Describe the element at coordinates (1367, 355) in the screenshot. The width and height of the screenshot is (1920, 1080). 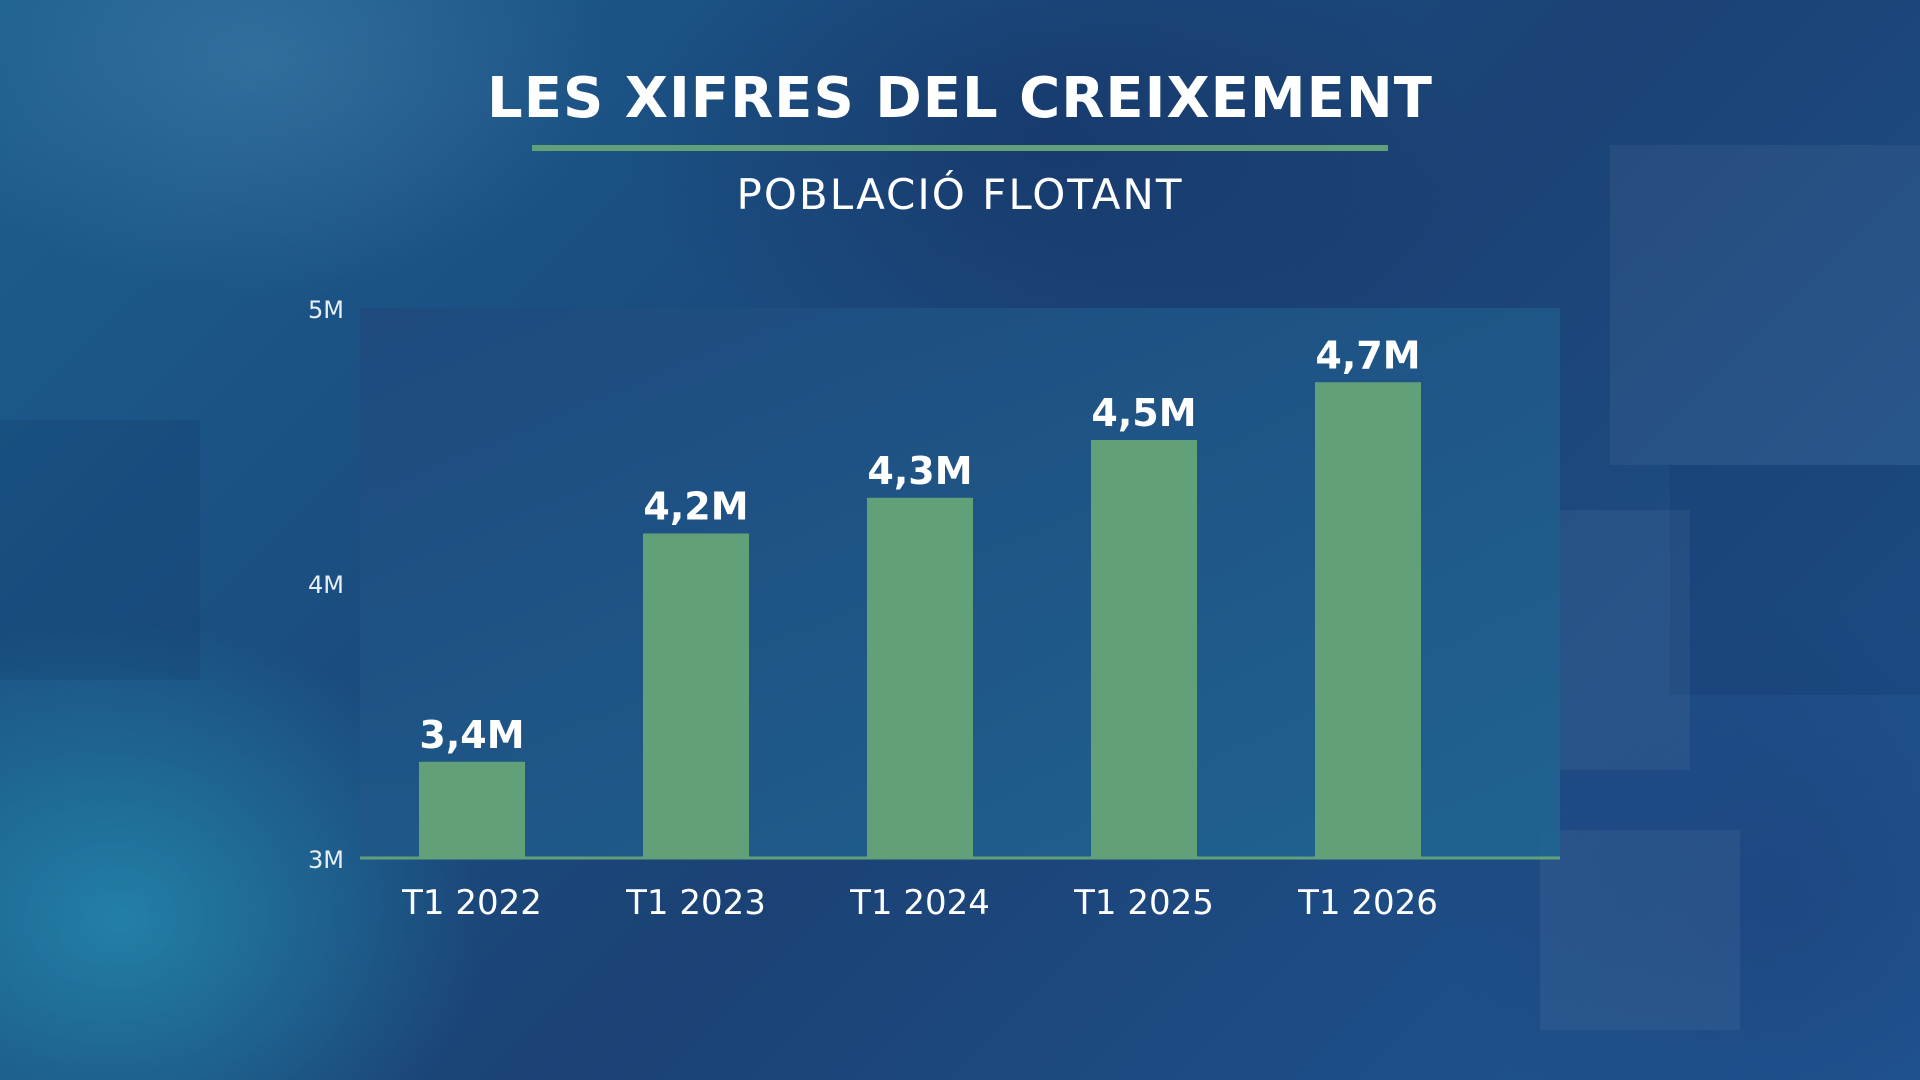
I see `data-label: 4,7M` at that location.